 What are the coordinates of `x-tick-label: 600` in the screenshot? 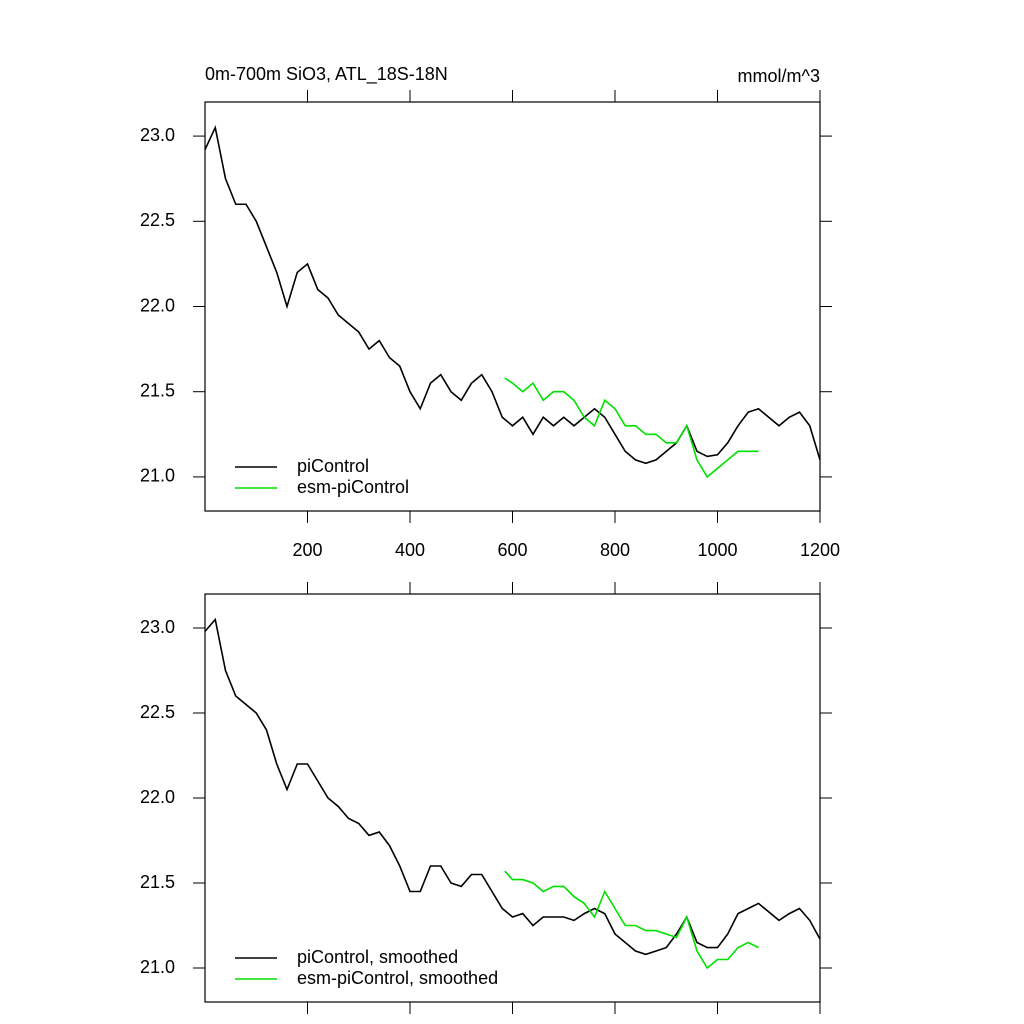 It's located at (512, 550).